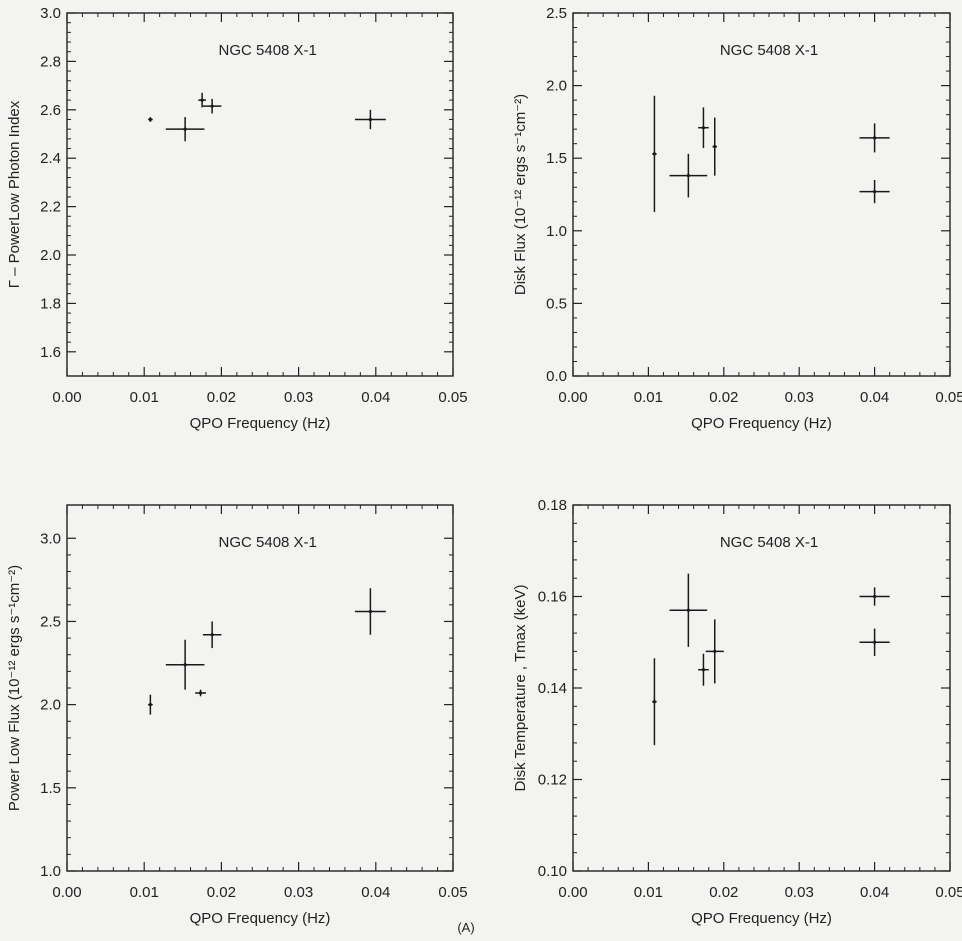  What do you see at coordinates (50, 61) in the screenshot?
I see `y-tick-label: 2.8` at bounding box center [50, 61].